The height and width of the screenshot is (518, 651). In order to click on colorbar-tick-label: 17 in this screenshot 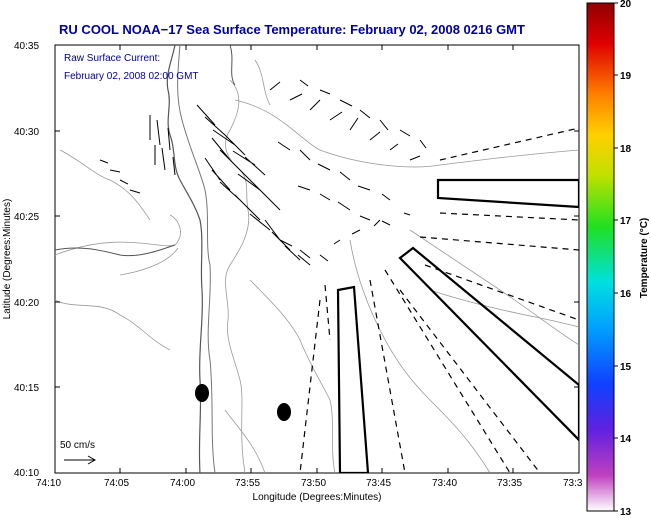, I will do `click(626, 221)`.